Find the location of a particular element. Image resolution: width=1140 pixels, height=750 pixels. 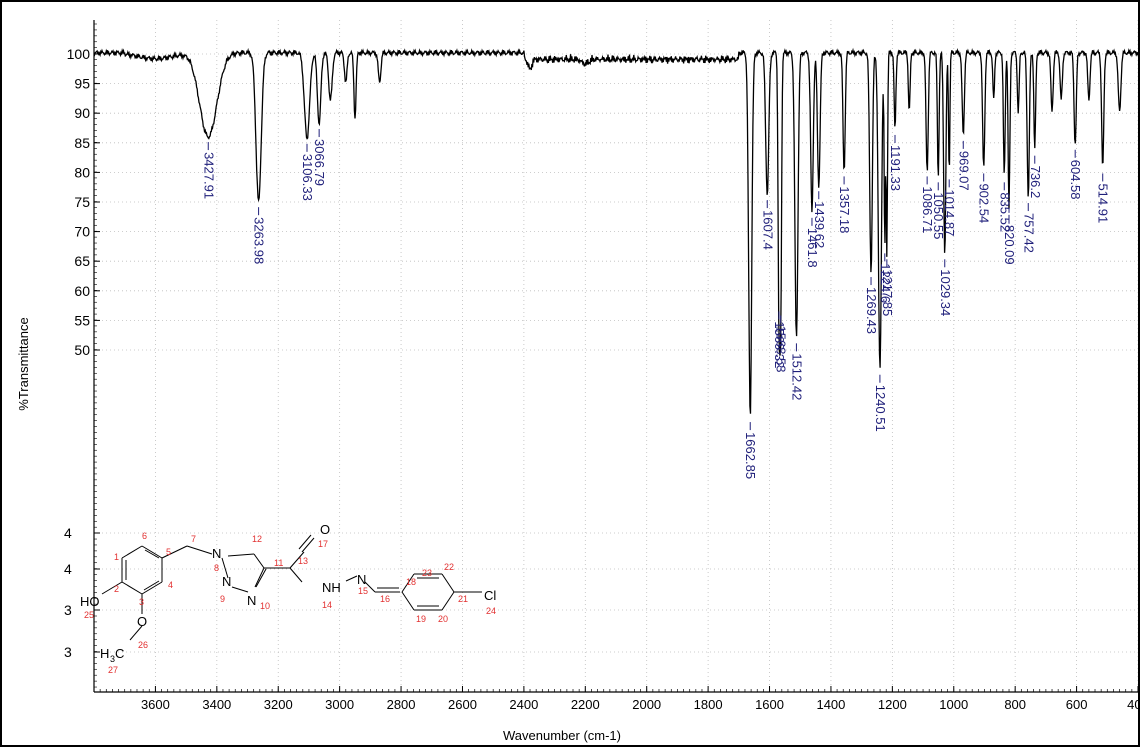

atom-number: 21 is located at coordinates (463, 599).